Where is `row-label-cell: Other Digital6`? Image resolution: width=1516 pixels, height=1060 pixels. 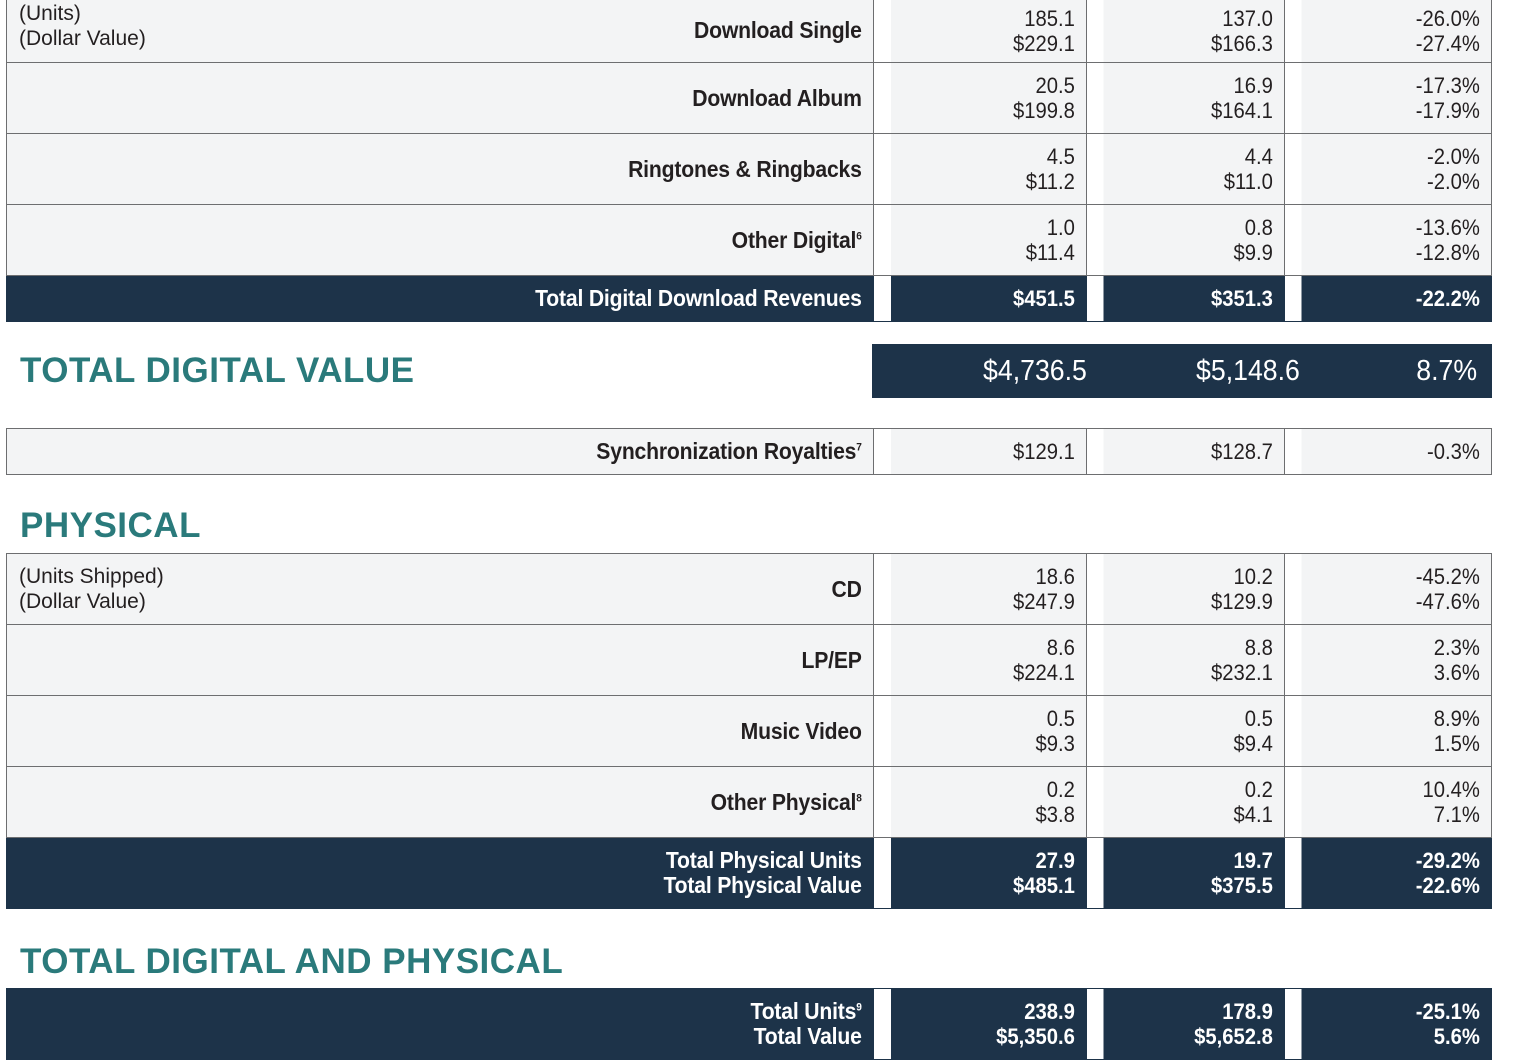
row-label-cell: Other Digital6 is located at coordinates (440, 240).